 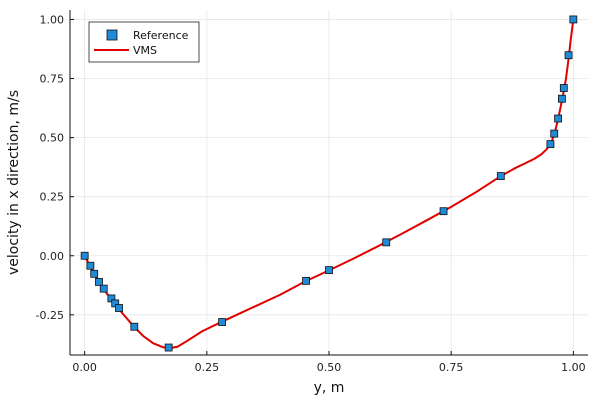 What do you see at coordinates (84, 367) in the screenshot?
I see `x-tick-label: 0.00` at bounding box center [84, 367].